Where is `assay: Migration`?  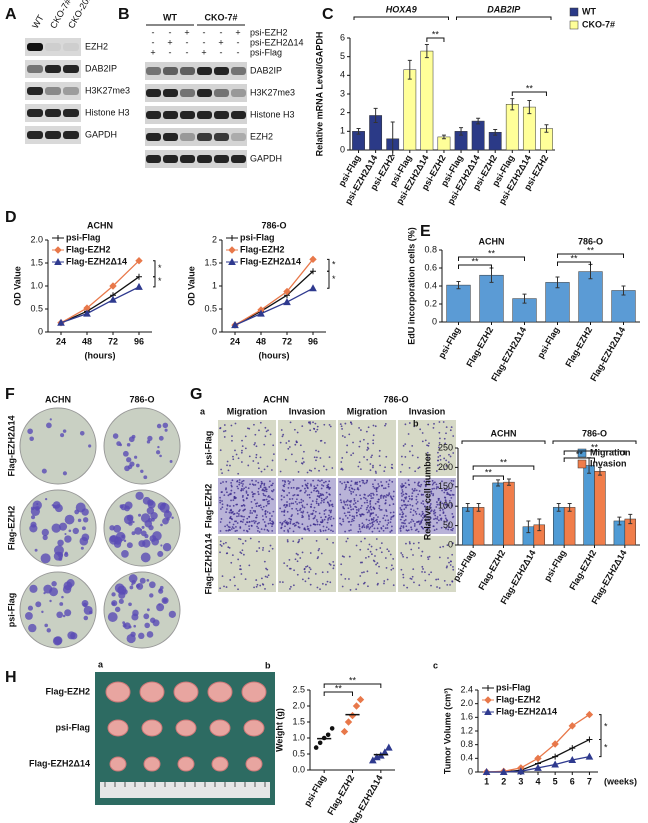 assay: Migration is located at coordinates (247, 411).